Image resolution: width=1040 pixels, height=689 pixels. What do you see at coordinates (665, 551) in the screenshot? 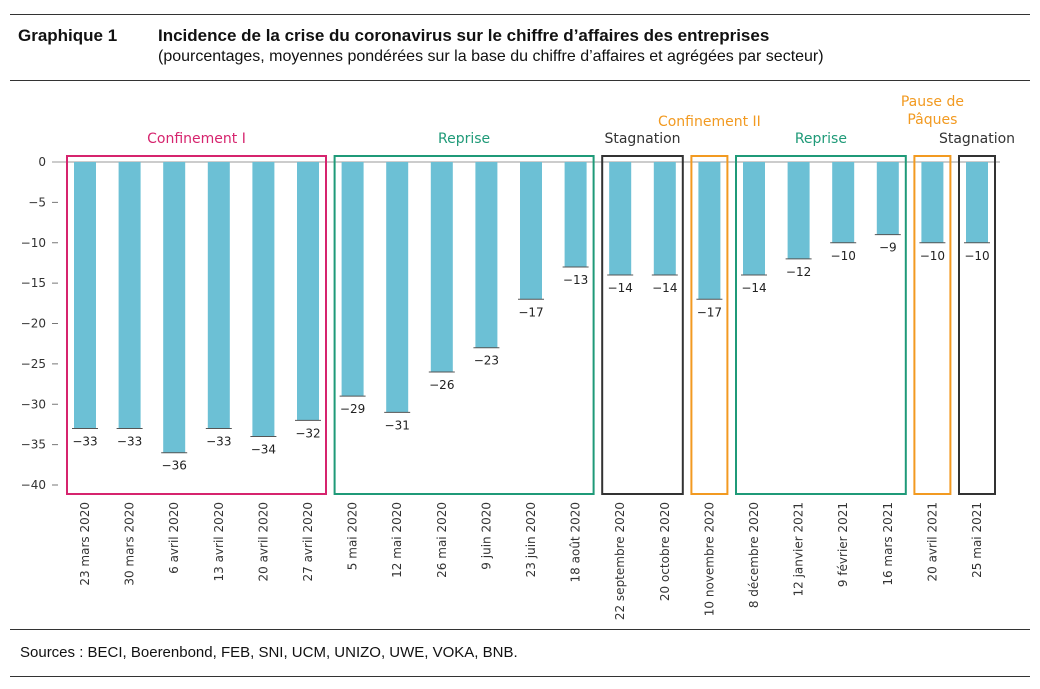
I see `x-tick-label: 20 octobre 2020` at bounding box center [665, 551].